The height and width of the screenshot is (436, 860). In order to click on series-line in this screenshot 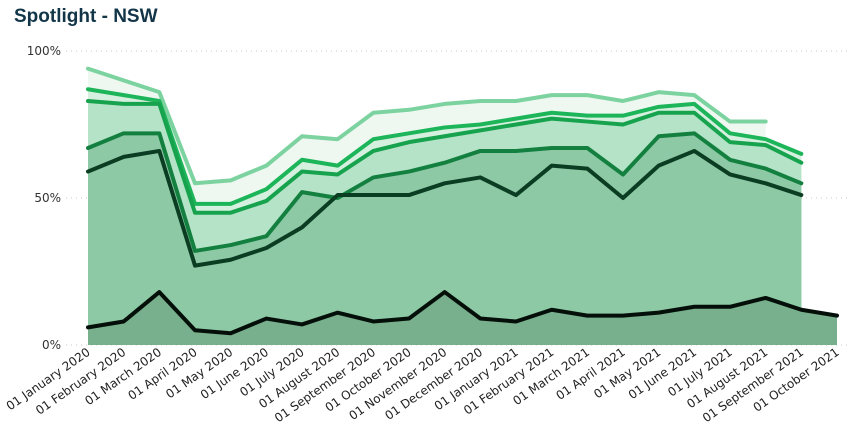, I will do `click(462, 313)`.